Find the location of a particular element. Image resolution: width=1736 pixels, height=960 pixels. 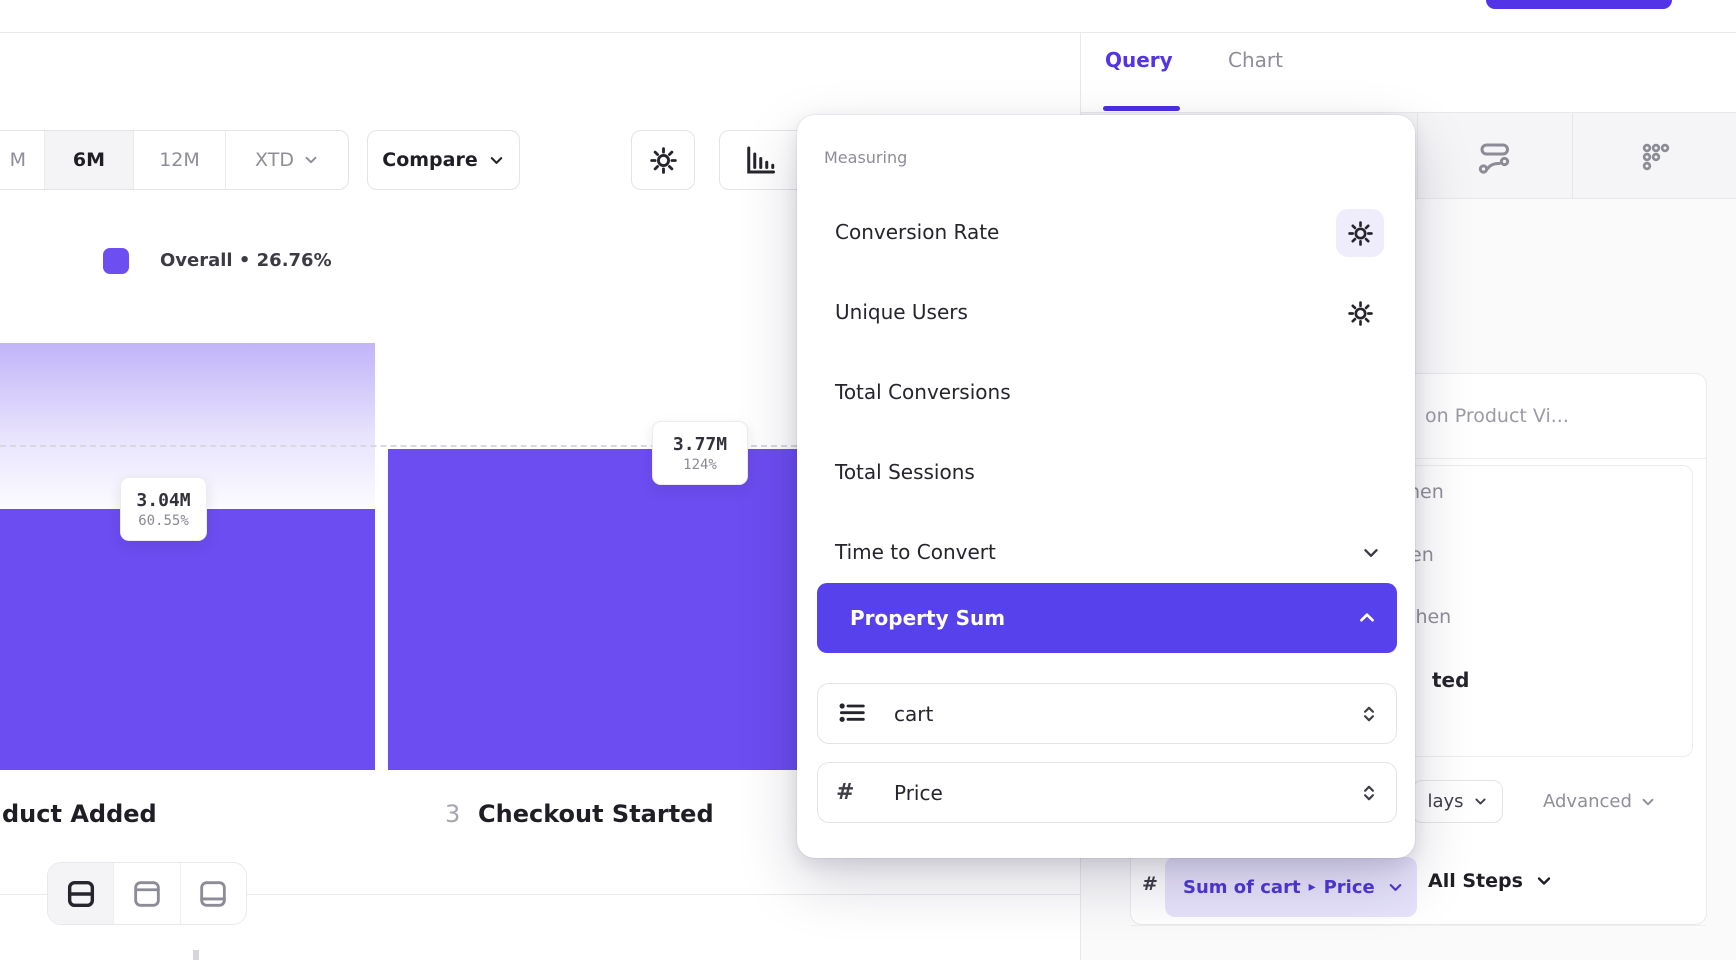

menu-item-total-conversions: Total Conversions is located at coordinates (923, 392).